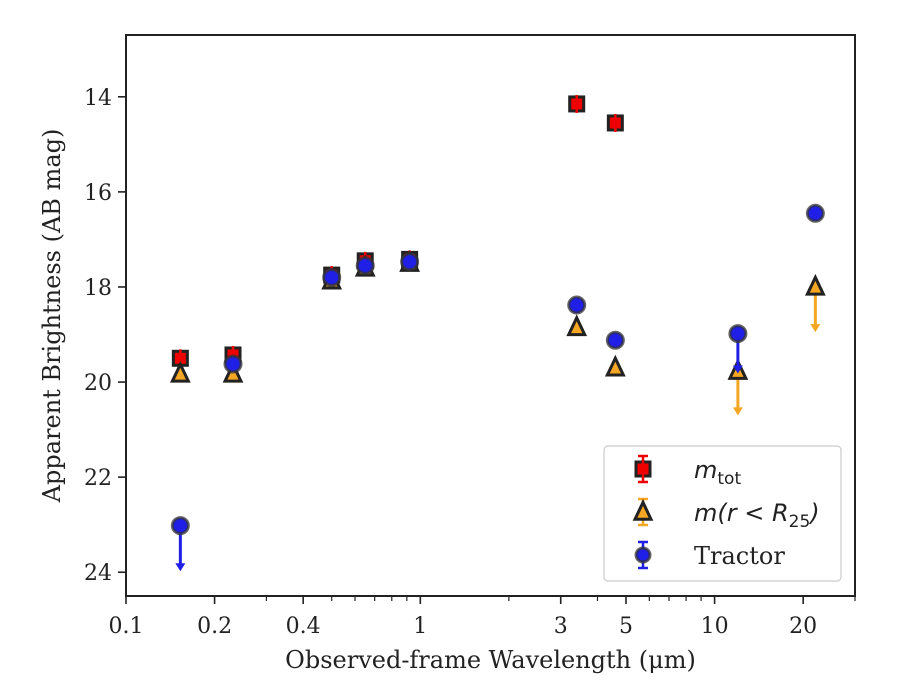 The height and width of the screenshot is (700, 900). I want to click on legend-entry: mtot, so click(687, 471).